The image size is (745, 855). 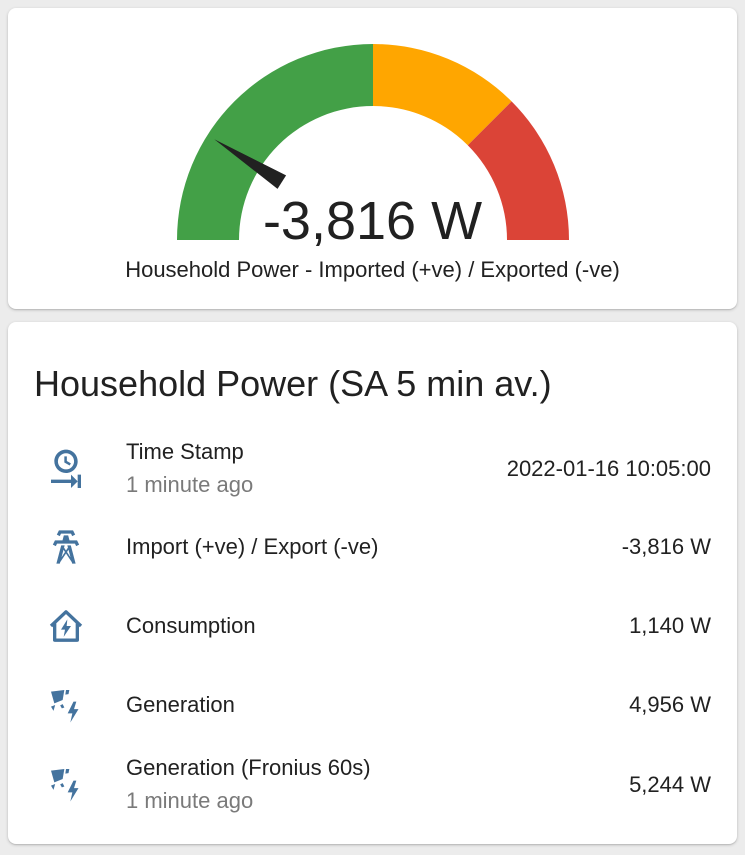 I want to click on gauge-dial, so click(x=373, y=142).